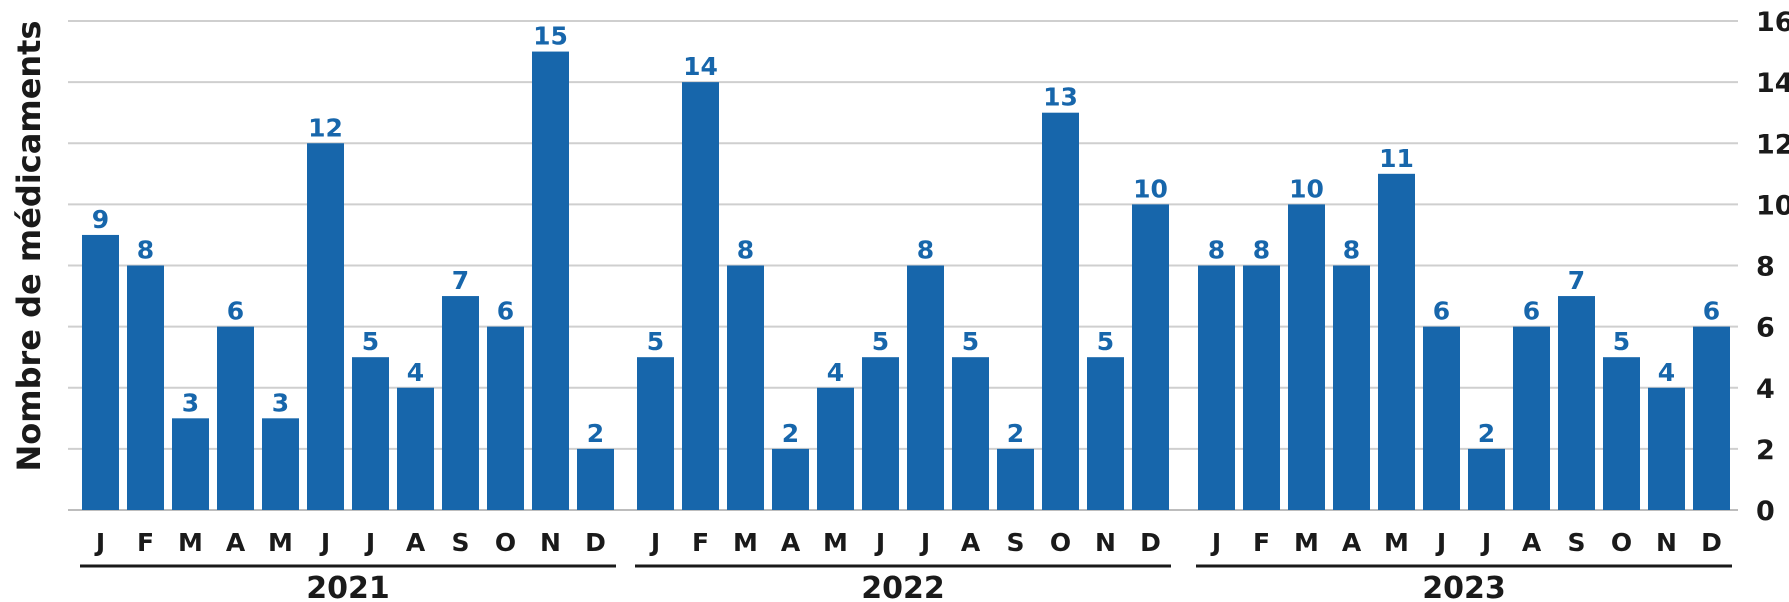 The image size is (1789, 602). What do you see at coordinates (1765, 389) in the screenshot?
I see `y-tick-label: 4` at bounding box center [1765, 389].